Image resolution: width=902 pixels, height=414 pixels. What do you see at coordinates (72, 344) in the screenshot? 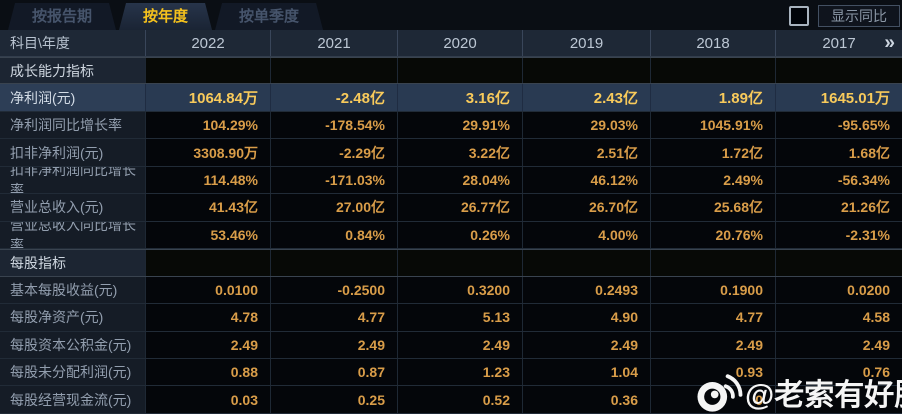
I see `row-label: 每股资本公积金(元)` at bounding box center [72, 344].